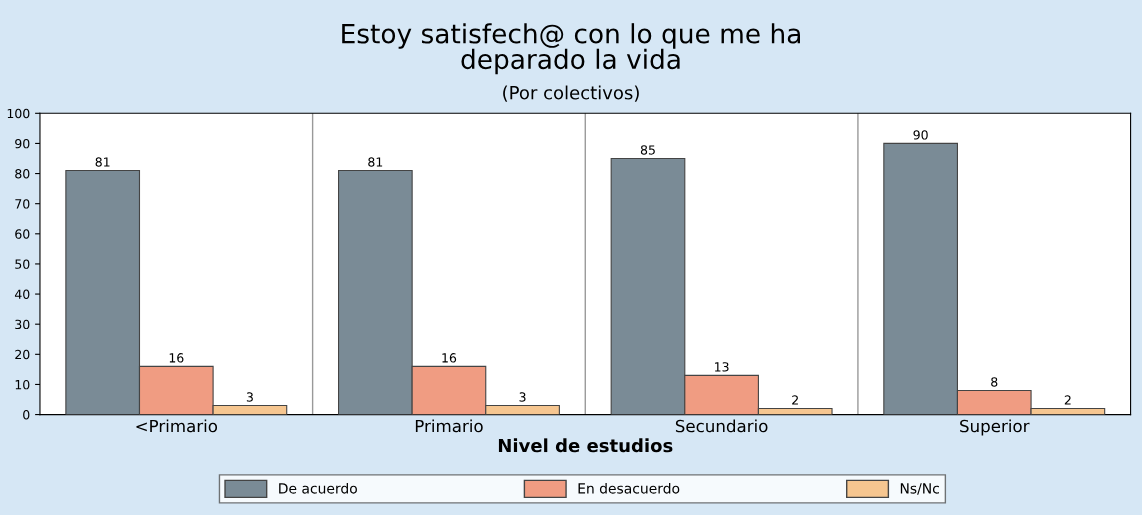 The width and height of the screenshot is (1142, 515). What do you see at coordinates (26, 415) in the screenshot?
I see `y-tick-label: 0` at bounding box center [26, 415].